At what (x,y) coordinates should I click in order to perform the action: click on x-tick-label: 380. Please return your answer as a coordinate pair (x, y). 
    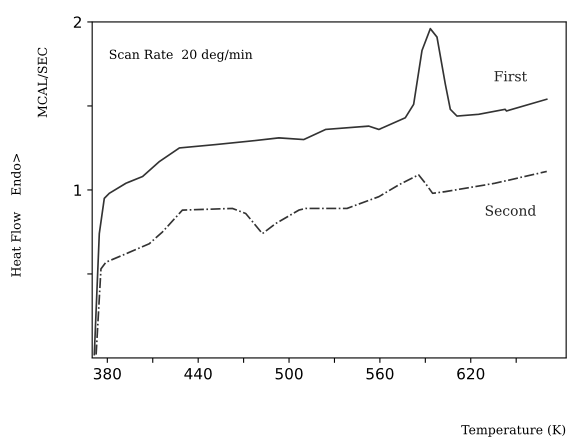
    Looking at the image, I should click on (107, 374).